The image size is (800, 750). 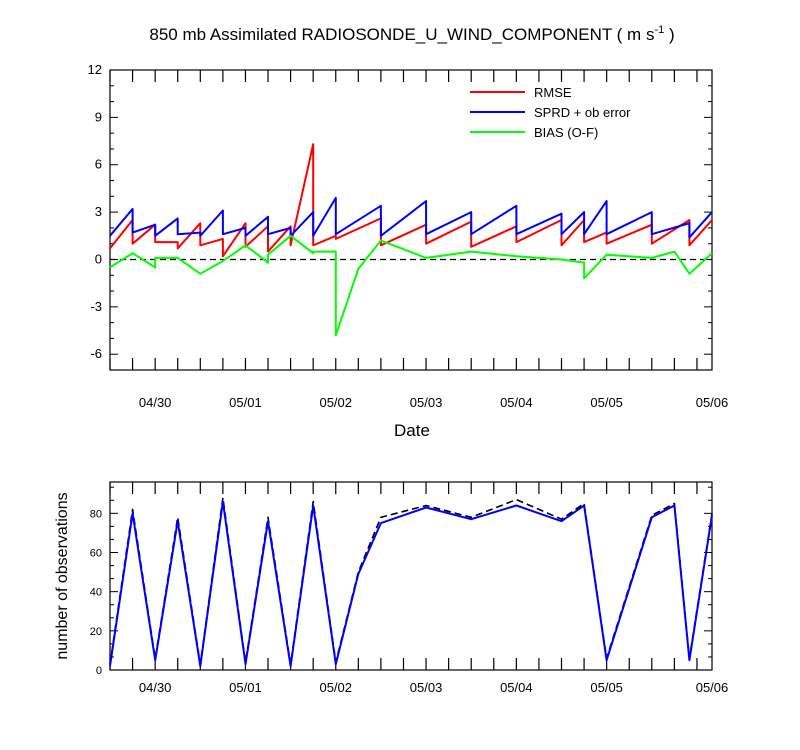 I want to click on bottom-xtick-label: 04/30, so click(x=155, y=687).